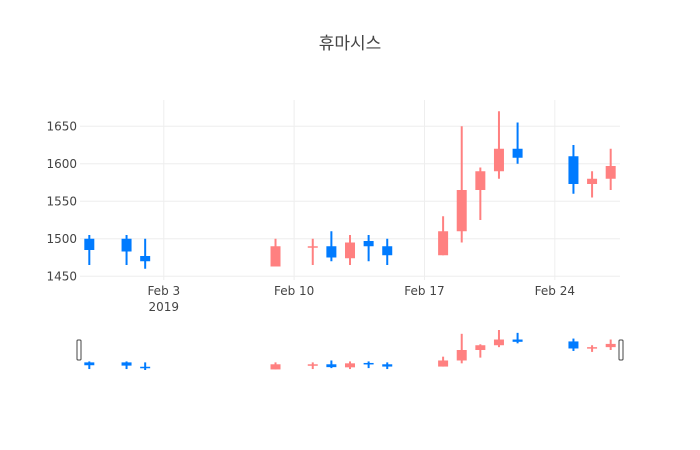 The image size is (700, 450). What do you see at coordinates (294, 291) in the screenshot?
I see `x-tick-label: Feb 10` at bounding box center [294, 291].